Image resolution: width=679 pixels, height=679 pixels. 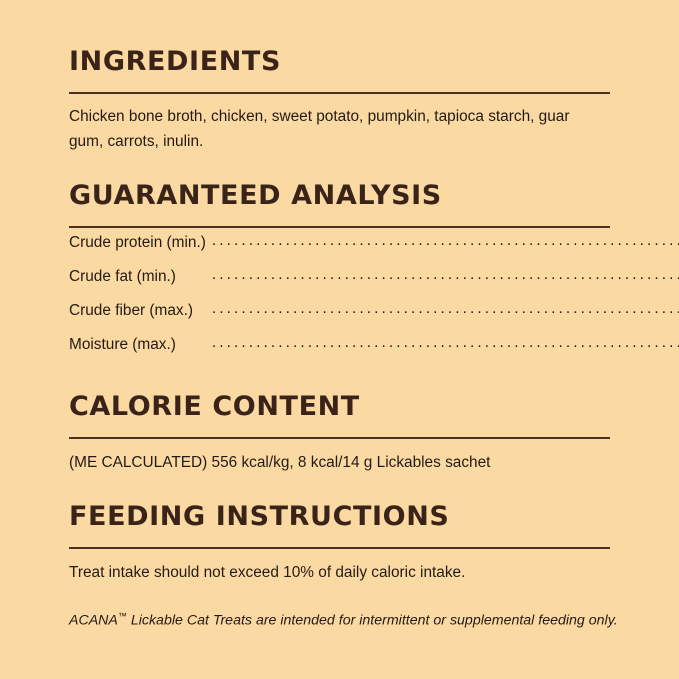 What do you see at coordinates (122, 615) in the screenshot?
I see `trademark-icon: ™` at bounding box center [122, 615].